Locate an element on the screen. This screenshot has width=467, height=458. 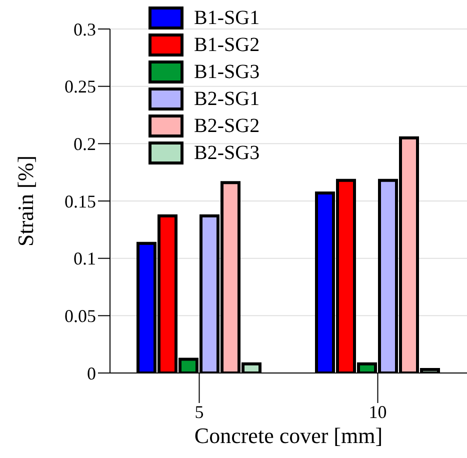
legend-label: B1-SG1 is located at coordinates (227, 18).